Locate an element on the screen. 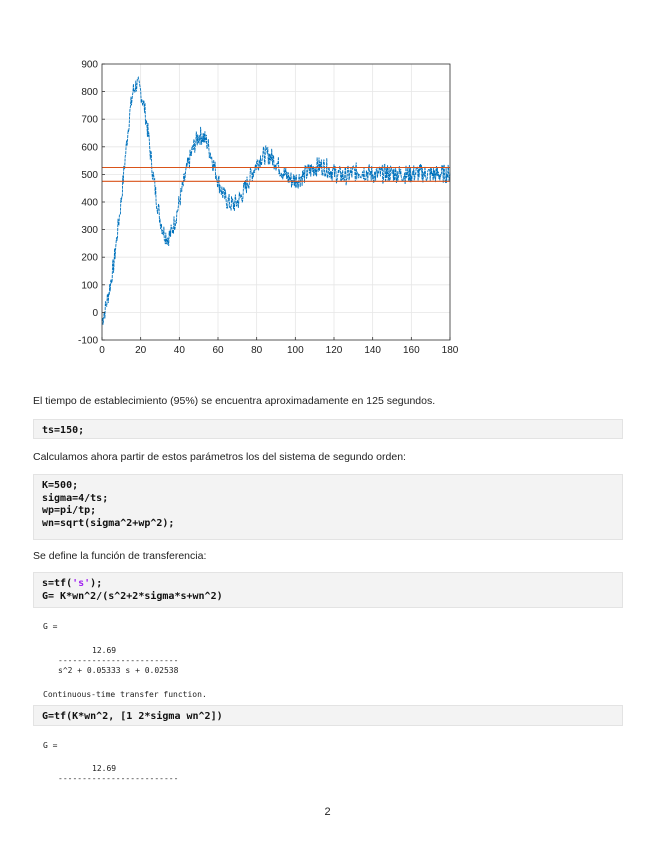 The image size is (655, 848). y-tick-label: 200 is located at coordinates (89, 258).